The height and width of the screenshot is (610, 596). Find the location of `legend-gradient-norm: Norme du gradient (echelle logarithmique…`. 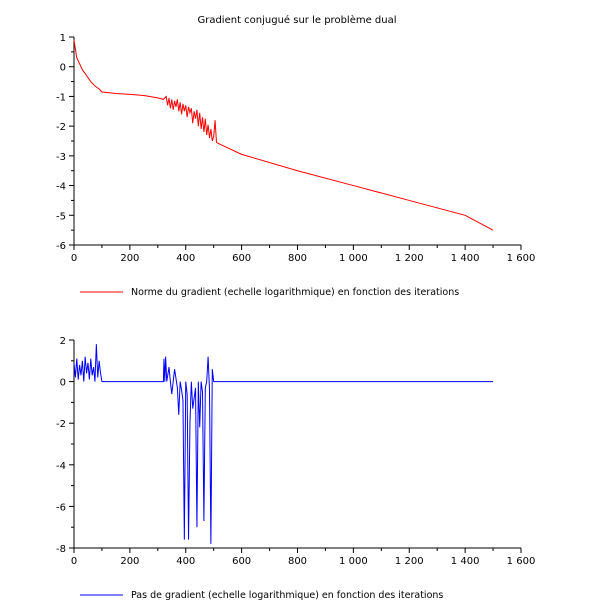

legend-gradient-norm: Norme du gradient (echelle logarithmique… is located at coordinates (269, 292).